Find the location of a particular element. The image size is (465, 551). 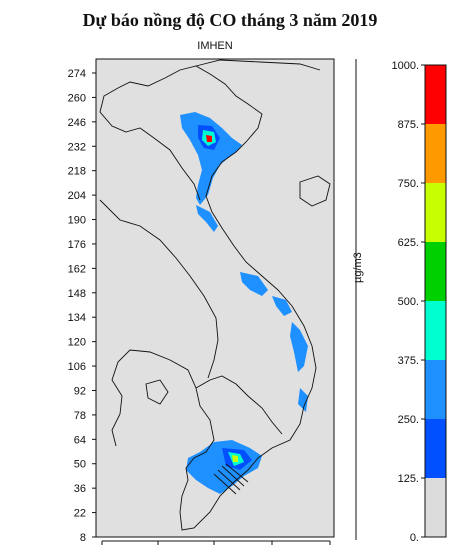

y-tick-label: 50 is located at coordinates (80, 465).